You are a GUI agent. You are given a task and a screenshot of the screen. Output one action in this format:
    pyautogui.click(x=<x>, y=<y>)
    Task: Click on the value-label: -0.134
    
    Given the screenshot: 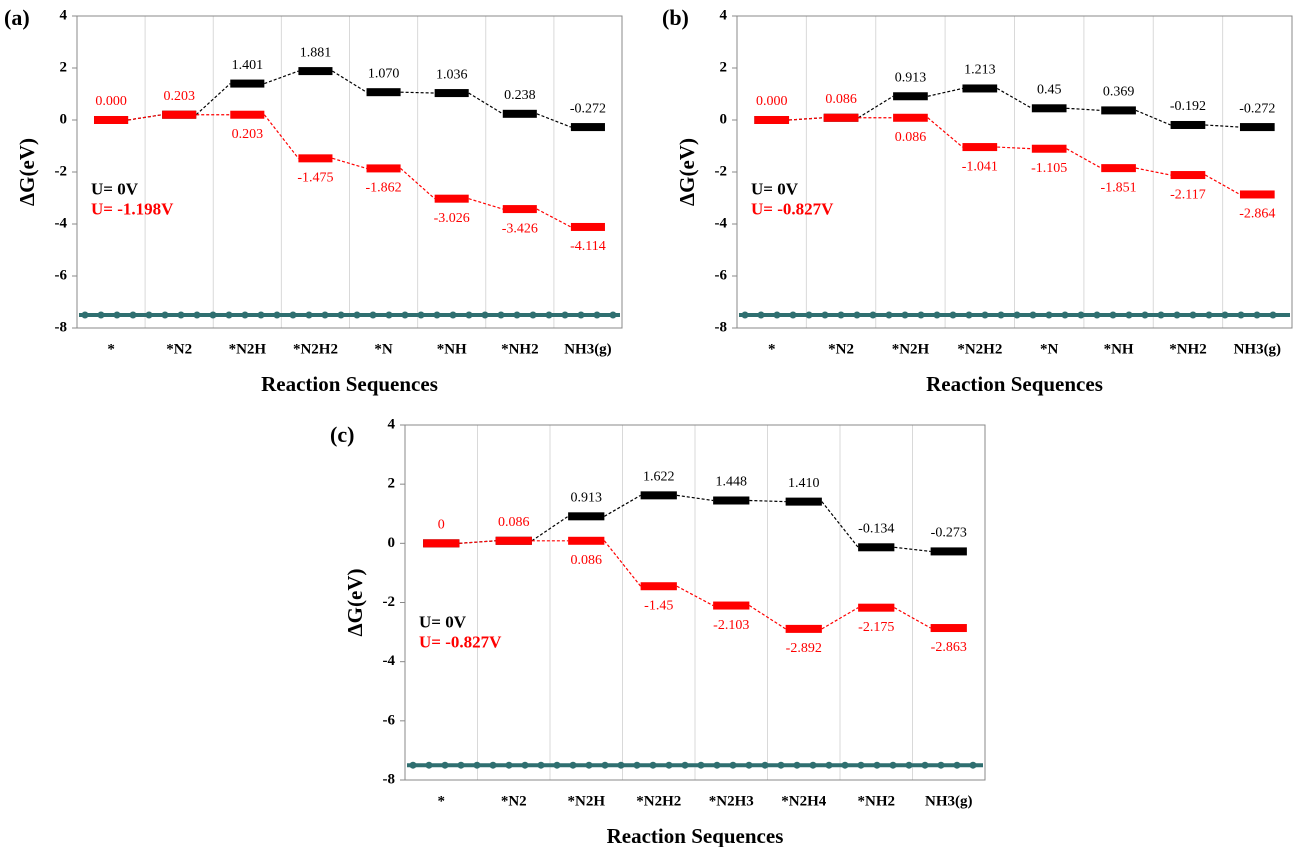 What is the action you would take?
    pyautogui.click(x=876, y=529)
    